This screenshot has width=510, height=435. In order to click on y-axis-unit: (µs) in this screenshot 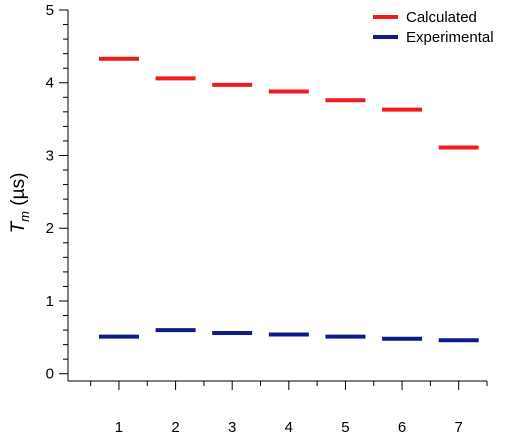, I will do `click(18, 192)`.